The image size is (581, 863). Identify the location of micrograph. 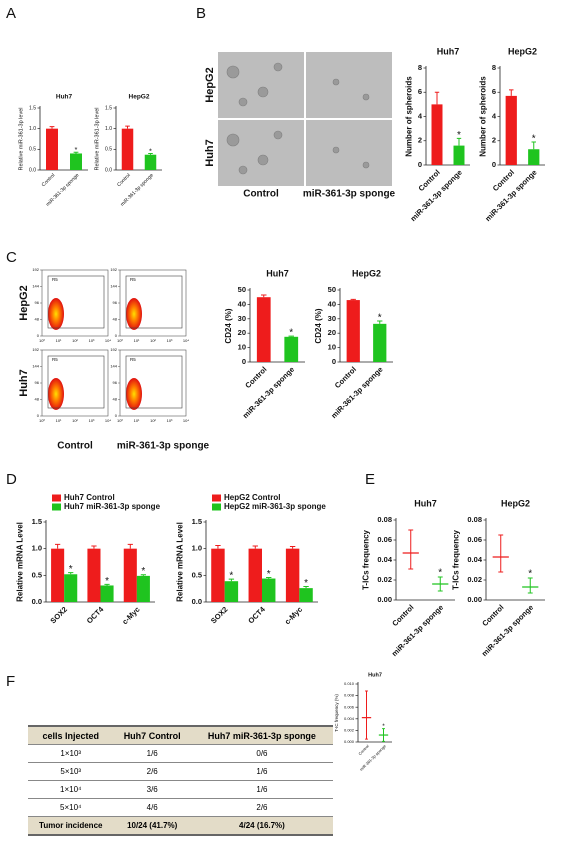
(349, 153).